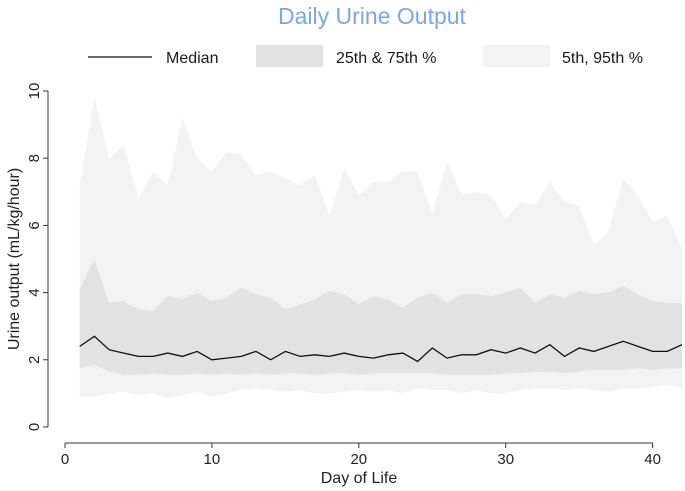  What do you see at coordinates (37, 257) in the screenshot?
I see `y-axis: 0 2 4 6 8 10` at bounding box center [37, 257].